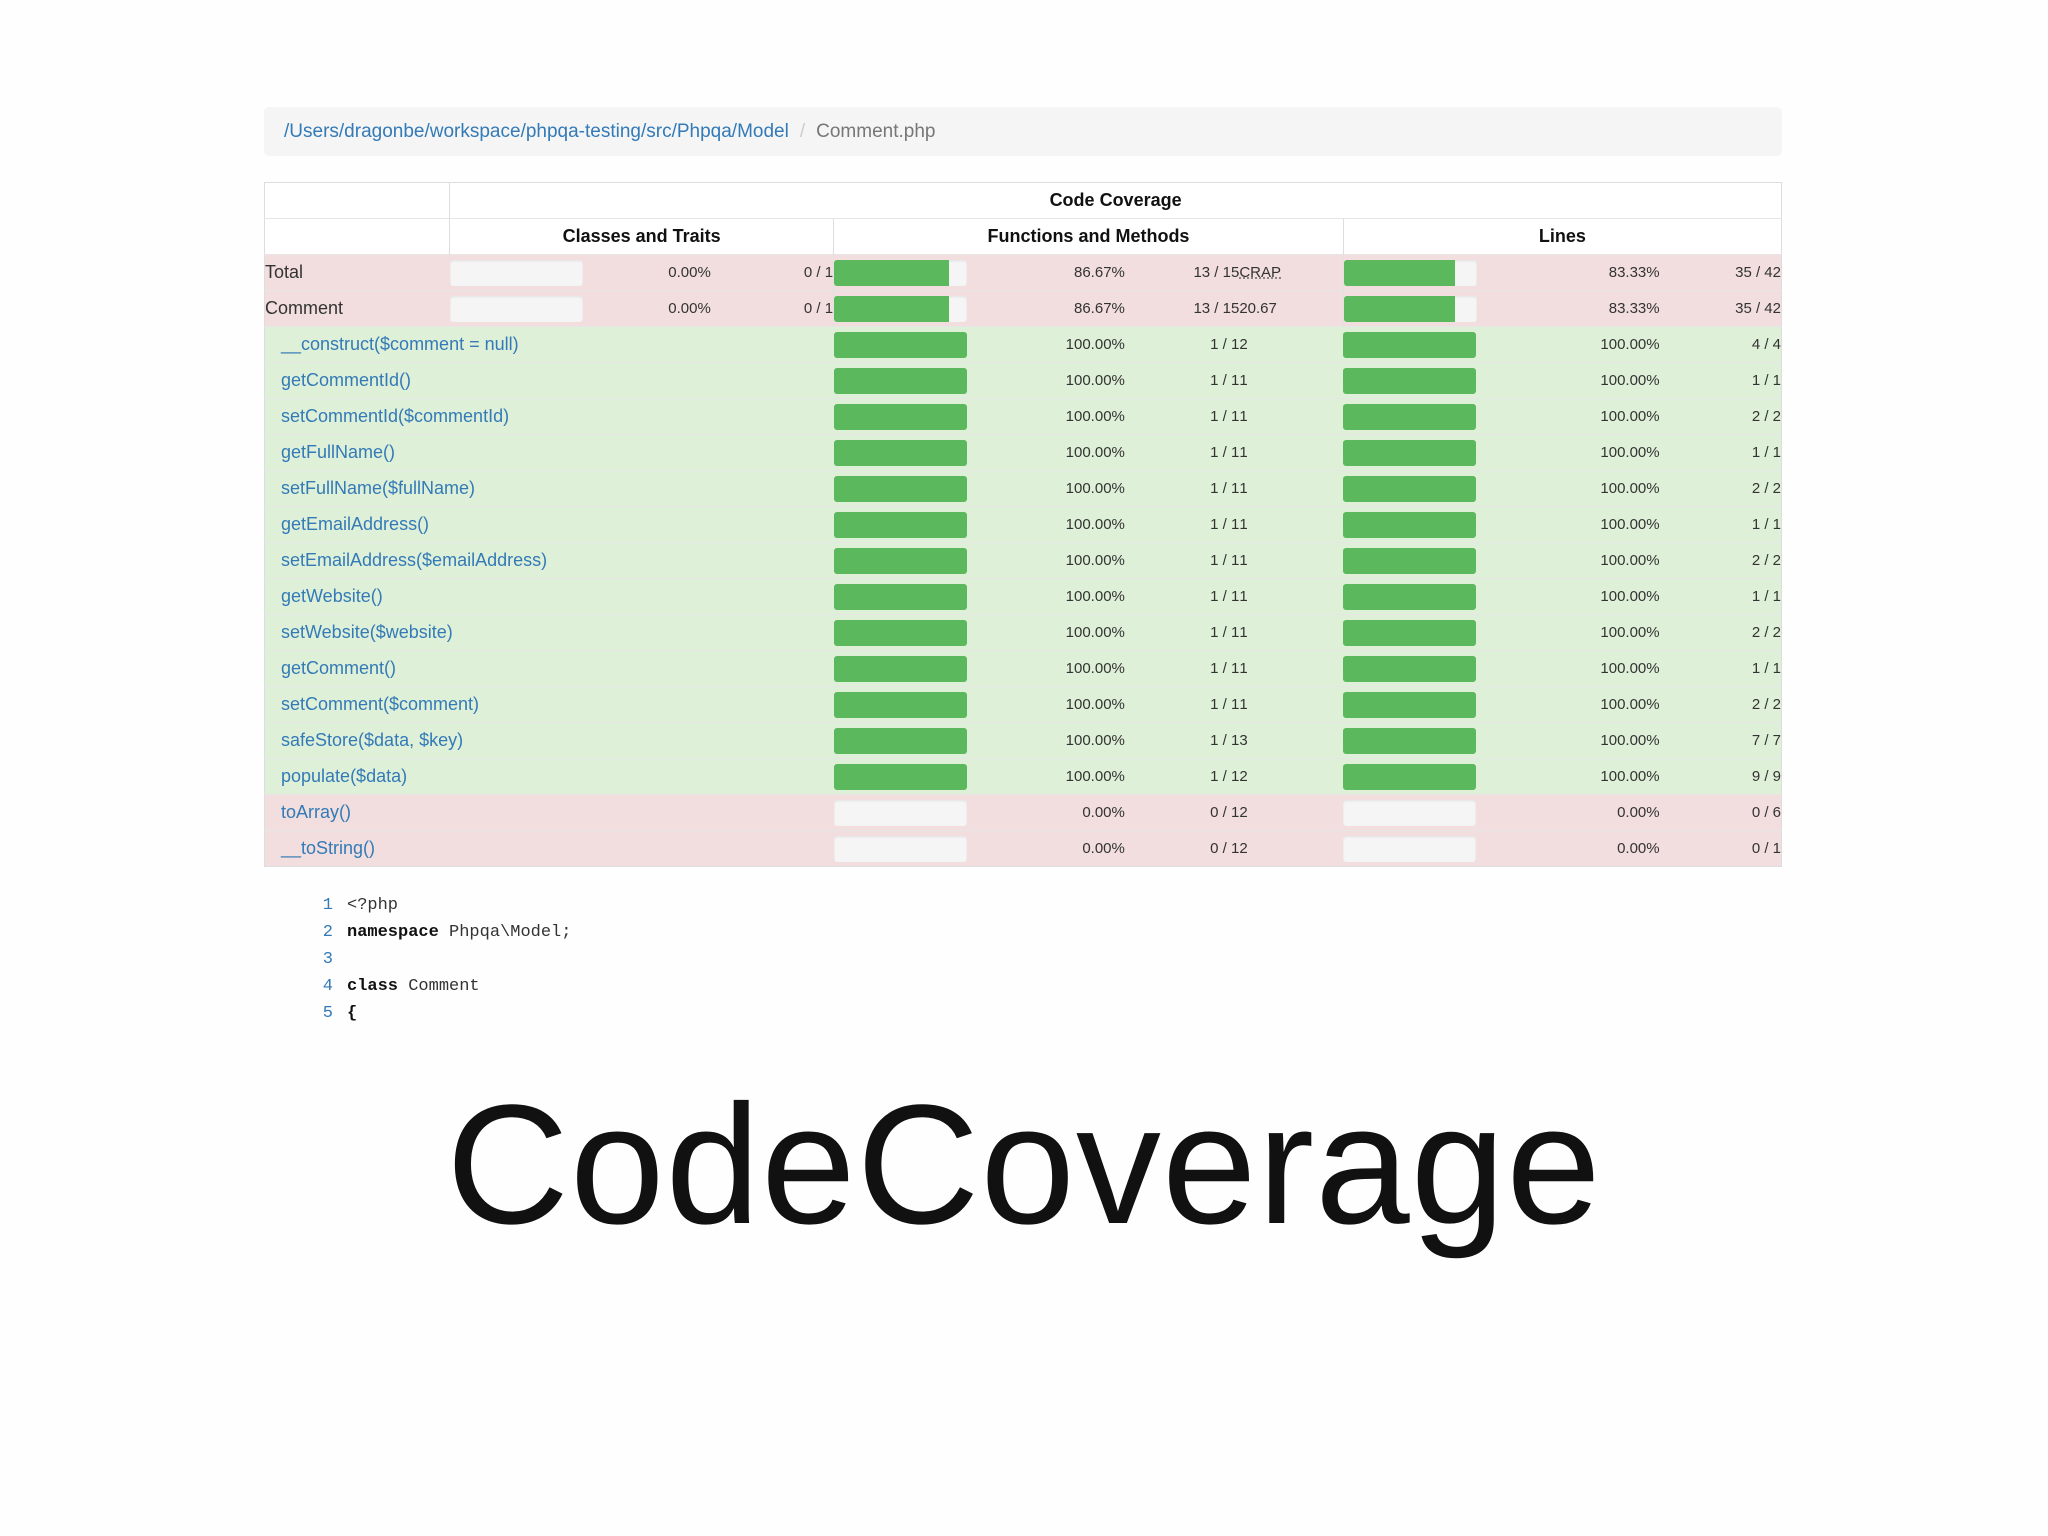 The image size is (2048, 1536). What do you see at coordinates (346, 380) in the screenshot?
I see `method-link: getCommentId()` at bounding box center [346, 380].